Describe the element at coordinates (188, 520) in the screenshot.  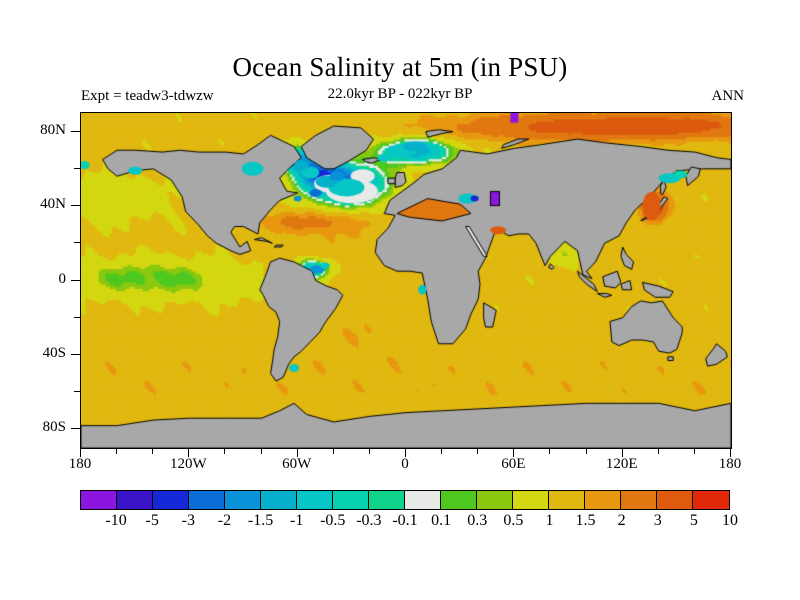
I see `colorbar-tick-label: -3` at that location.